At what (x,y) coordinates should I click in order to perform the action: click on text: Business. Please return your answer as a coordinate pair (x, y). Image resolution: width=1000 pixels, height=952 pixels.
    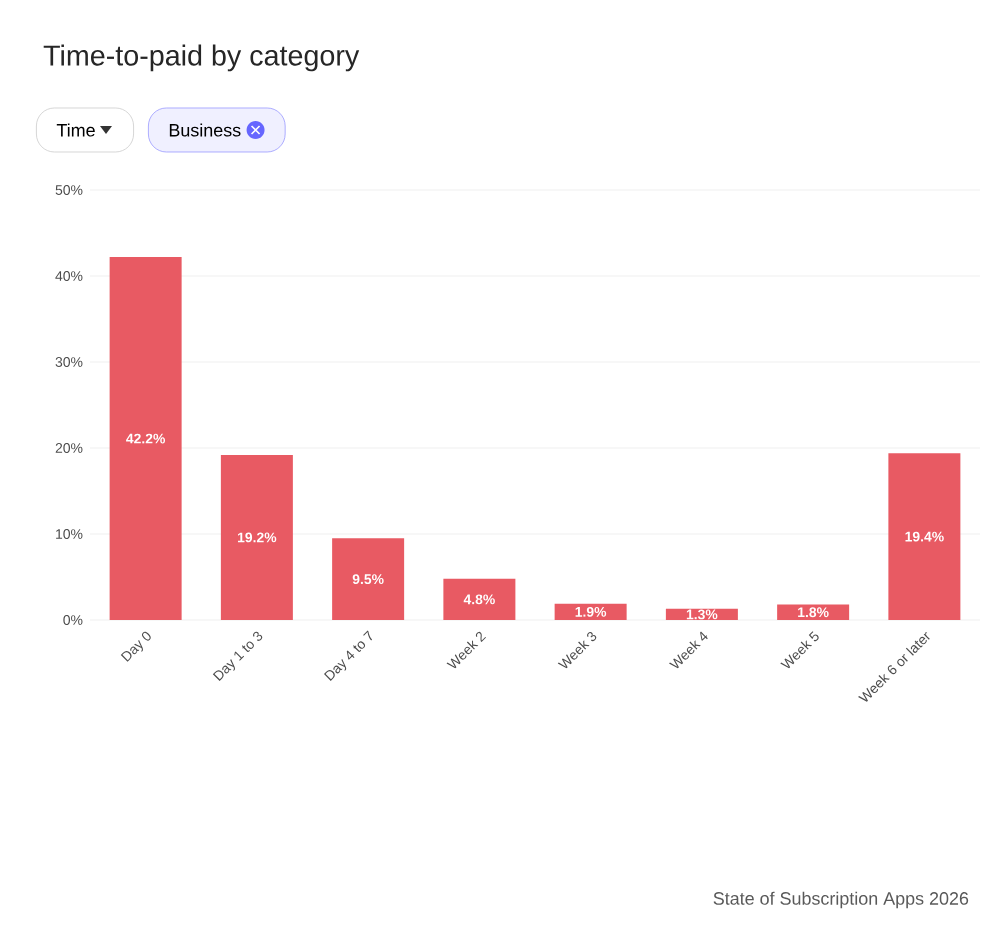
    Looking at the image, I should click on (205, 130).